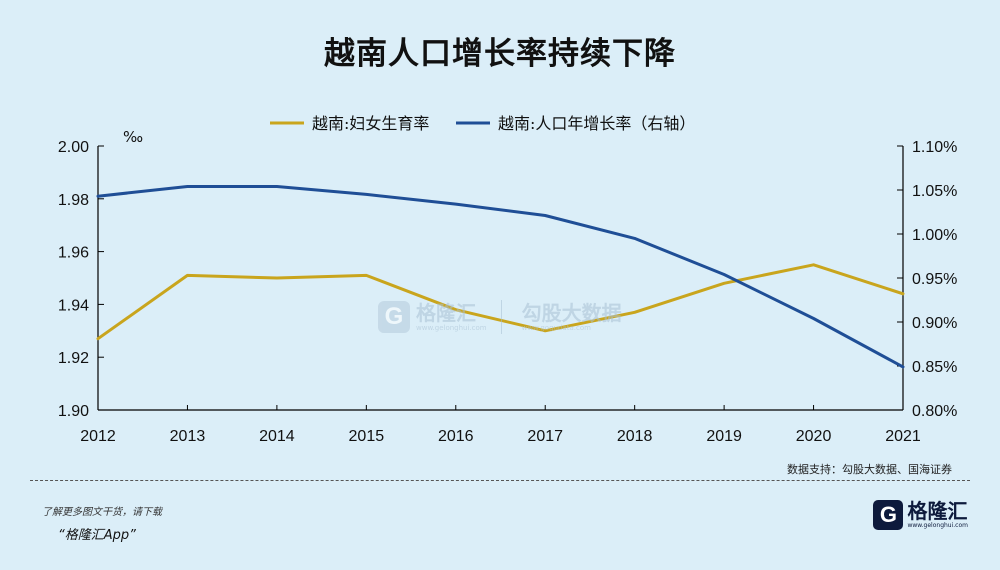  Describe the element at coordinates (934, 411) in the screenshot. I see `right-tick-label: 0.80%` at that location.